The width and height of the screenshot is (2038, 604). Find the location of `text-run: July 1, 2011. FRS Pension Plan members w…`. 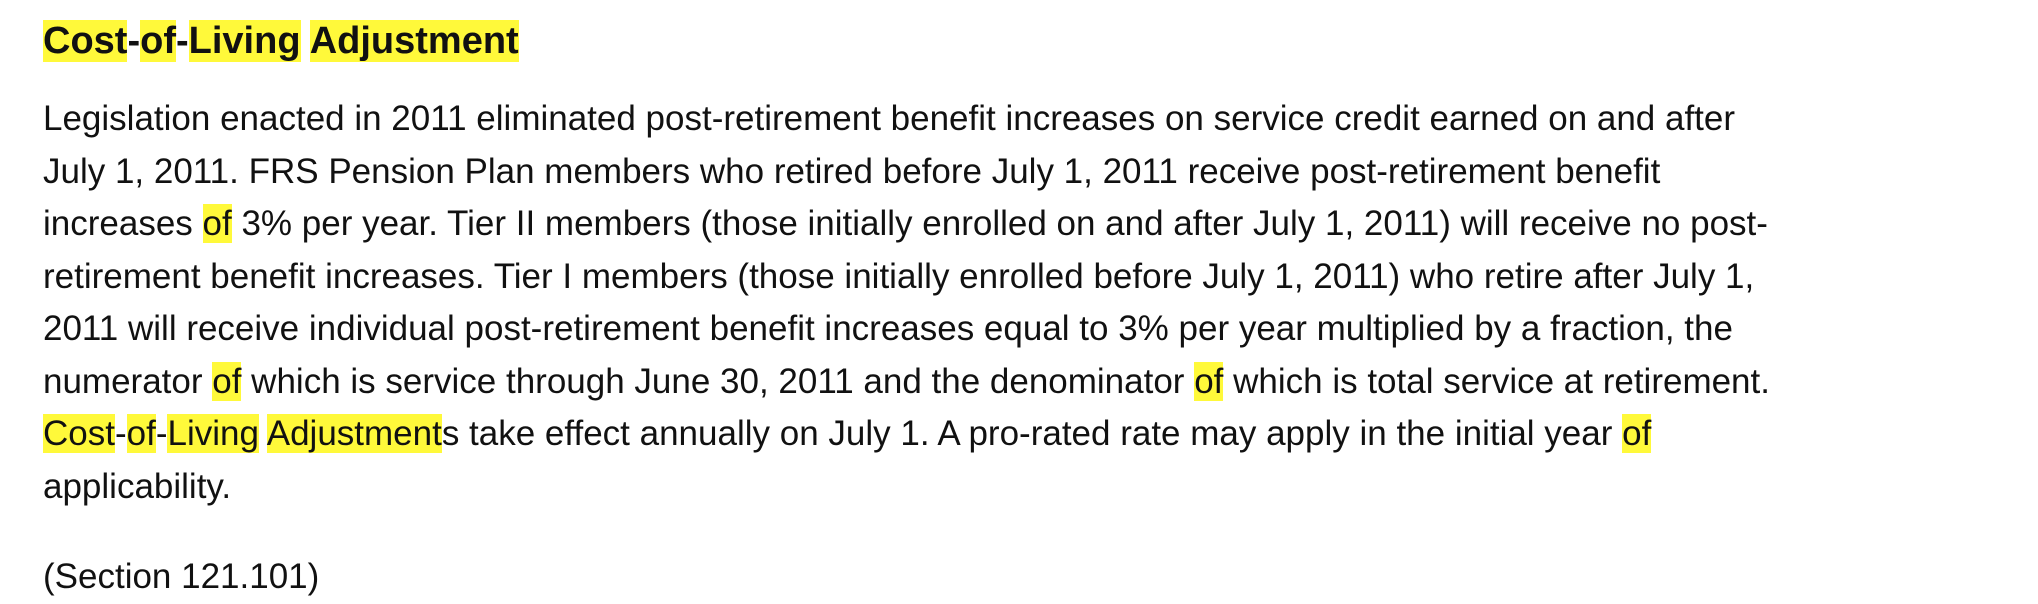

text-run: July 1, 2011. FRS Pension Plan members w… is located at coordinates (852, 171).